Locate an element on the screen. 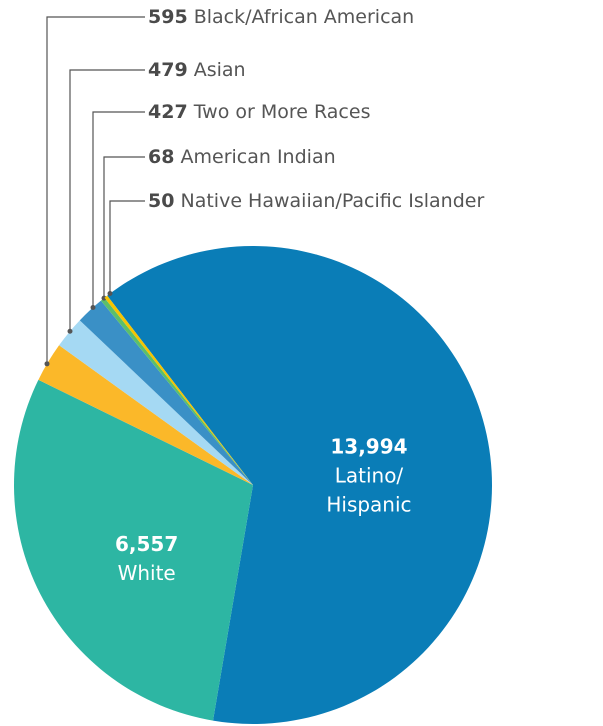 Image resolution: width=603 pixels, height=726 pixels. callout-label: 479 Asian is located at coordinates (197, 70).